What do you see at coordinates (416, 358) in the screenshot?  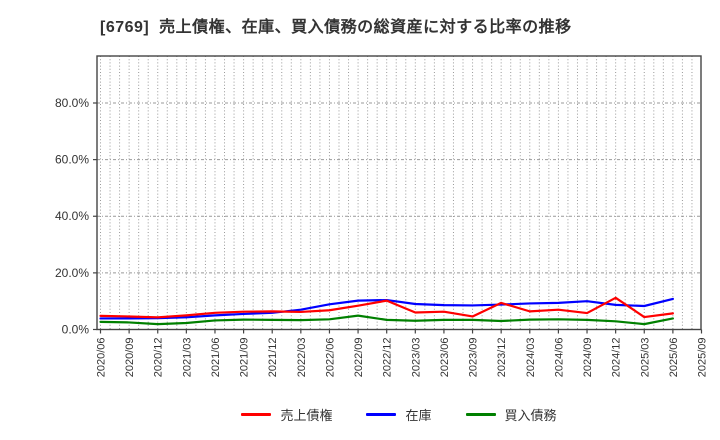 I see `x-tick-label: 2023/03` at bounding box center [416, 358].